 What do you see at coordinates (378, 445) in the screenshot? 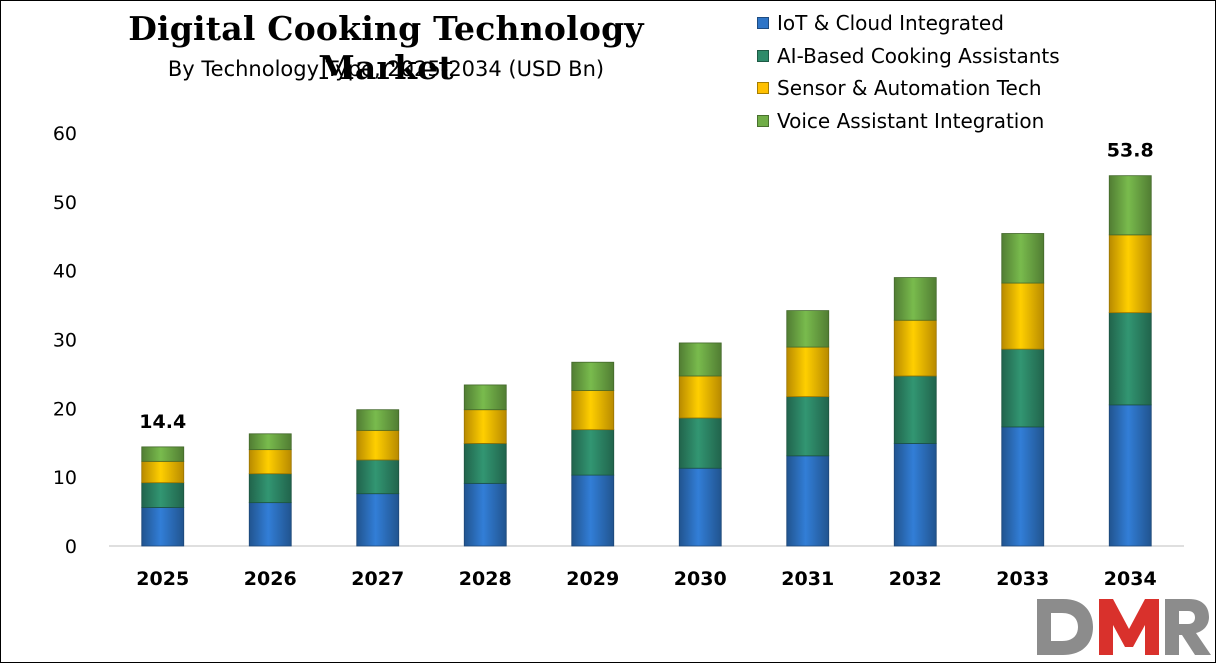
I see `bar-segment-2027-s2` at bounding box center [378, 445].